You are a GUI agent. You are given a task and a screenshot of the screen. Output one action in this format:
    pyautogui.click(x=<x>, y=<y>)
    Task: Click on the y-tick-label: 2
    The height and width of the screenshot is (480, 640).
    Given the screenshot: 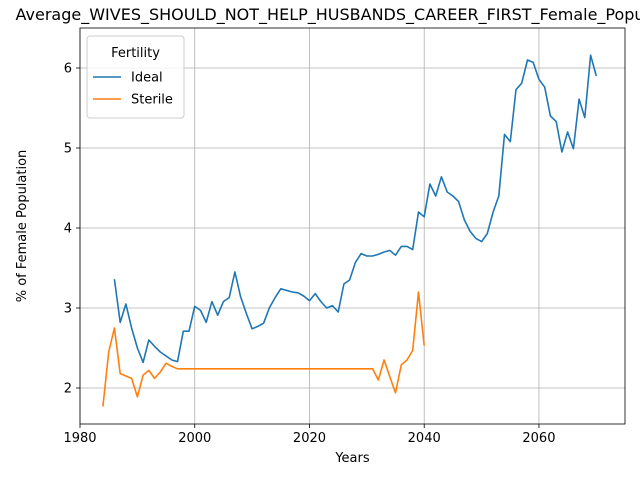 What is the action you would take?
    pyautogui.click(x=68, y=389)
    